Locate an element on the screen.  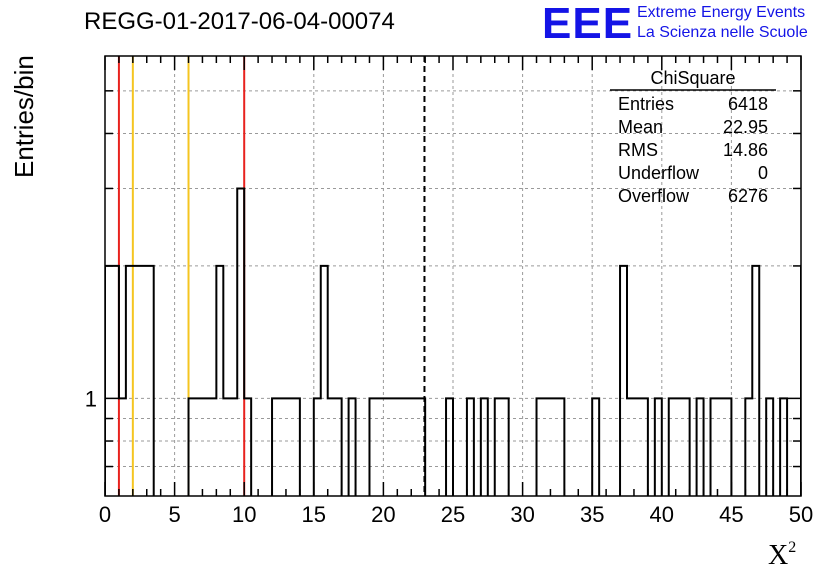
x-tick-label: 20 is located at coordinates (383, 514).